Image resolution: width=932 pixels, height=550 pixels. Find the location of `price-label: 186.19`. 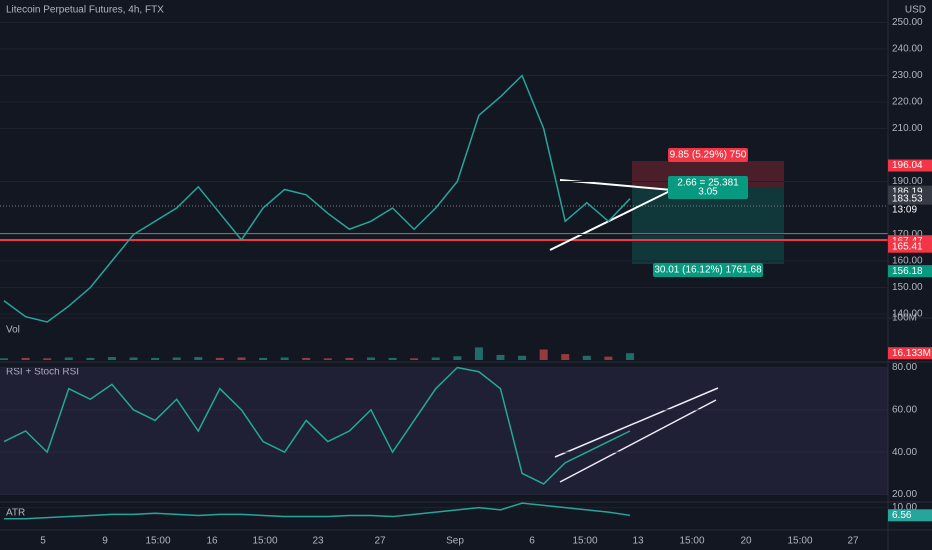

price-label: 186.19 is located at coordinates (907, 191).